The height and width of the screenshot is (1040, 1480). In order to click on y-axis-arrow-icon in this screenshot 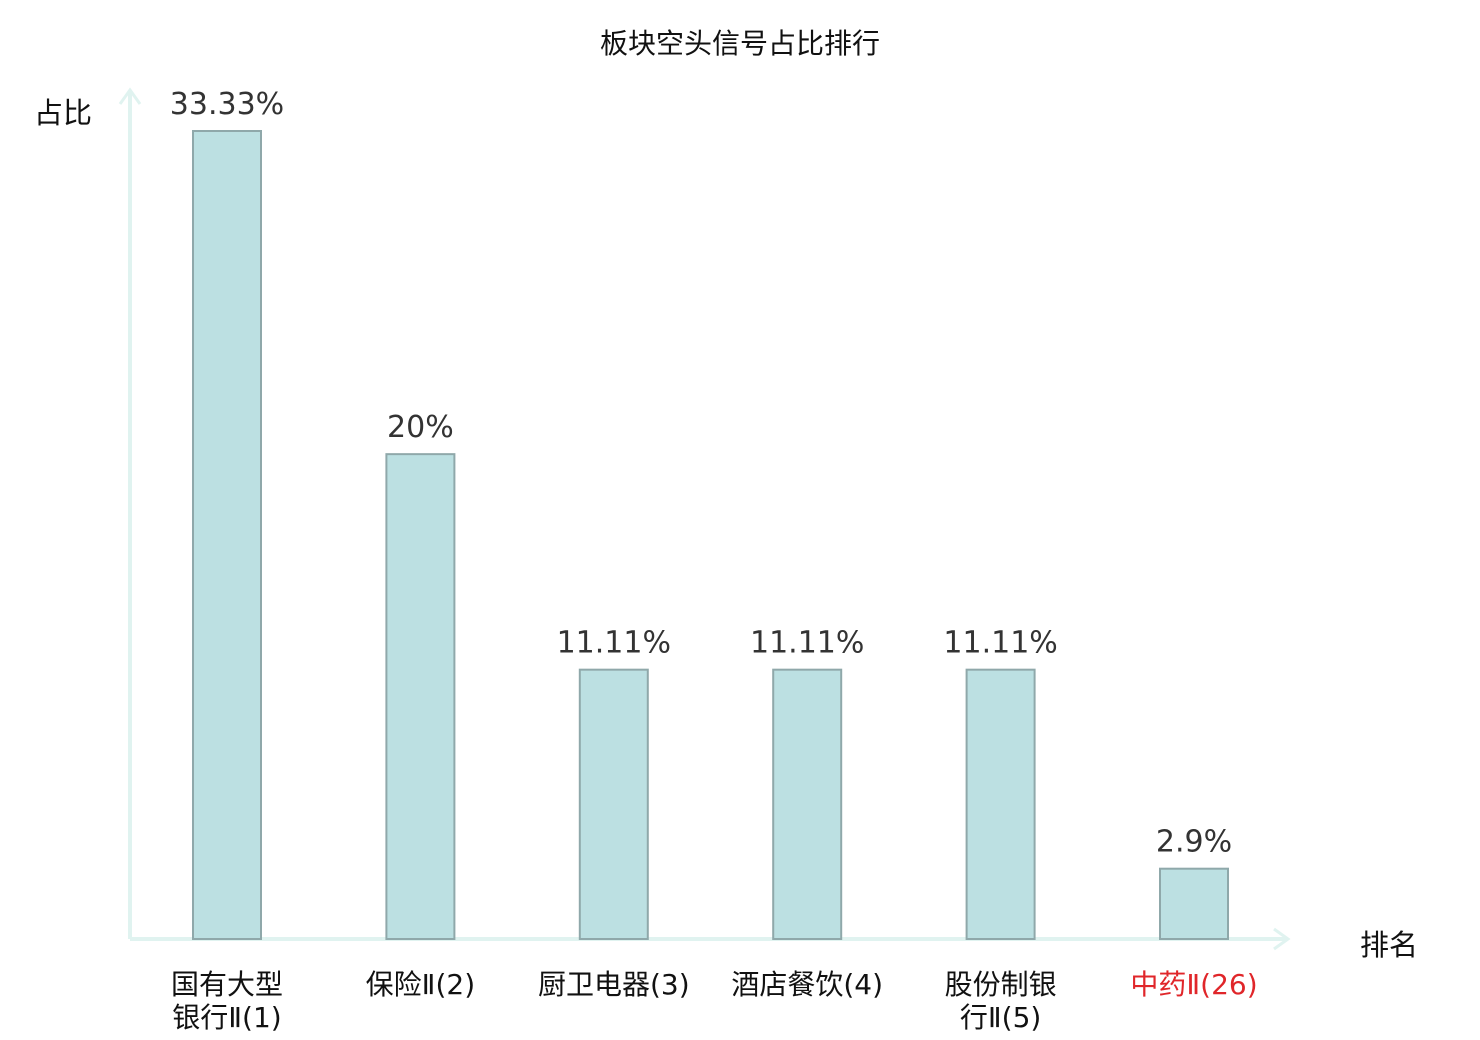, I will do `click(130, 96)`.